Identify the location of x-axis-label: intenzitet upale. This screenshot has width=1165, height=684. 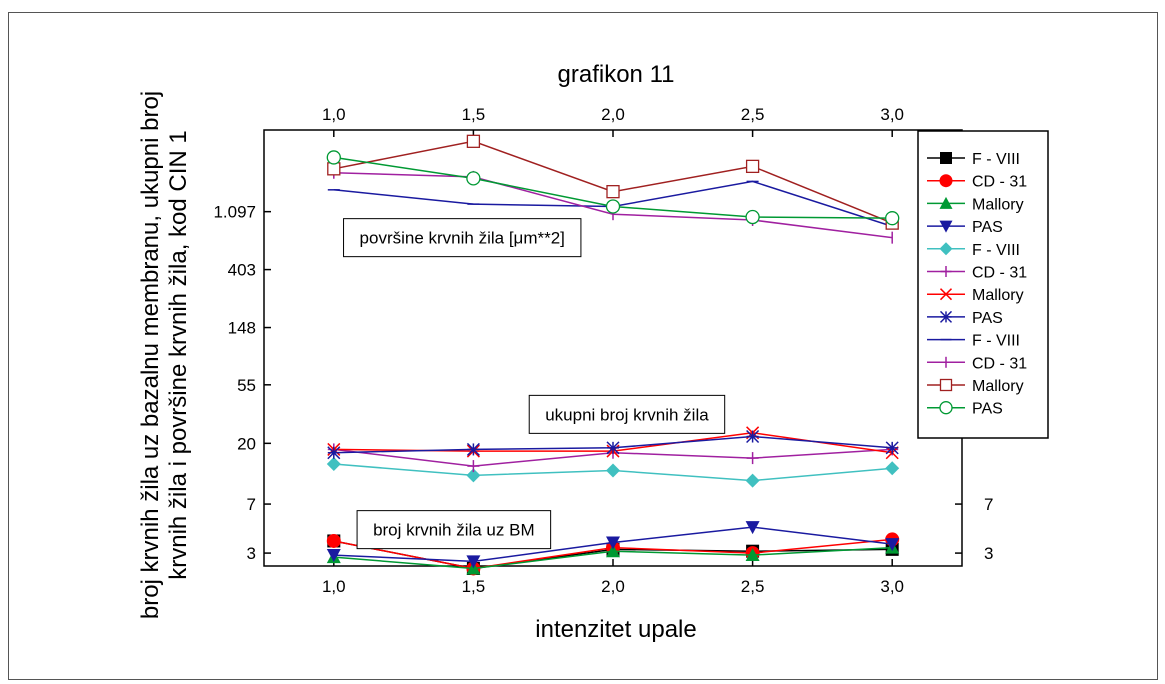
(615, 629).